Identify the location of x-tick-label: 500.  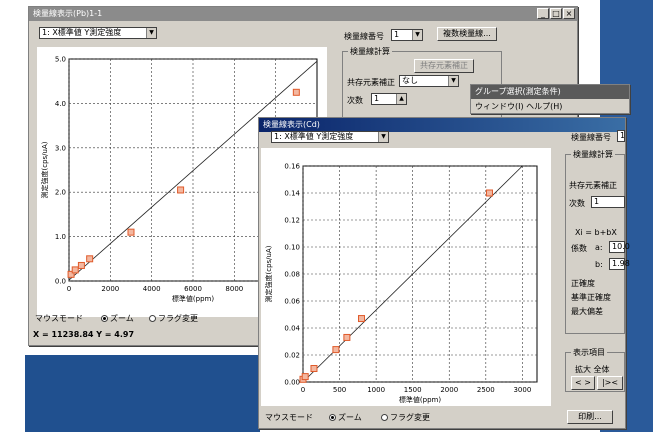
(339, 390).